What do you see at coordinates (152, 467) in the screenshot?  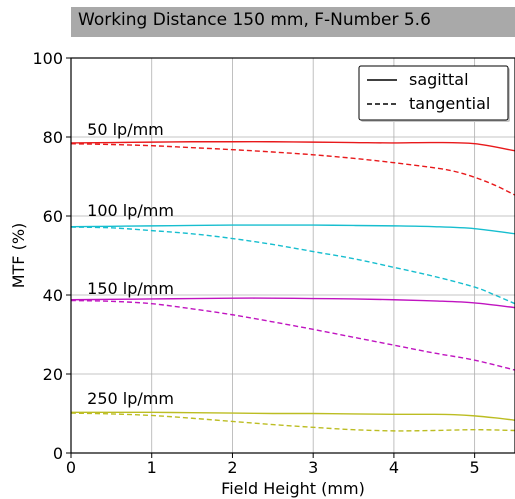 I see `x-tick-label: 1` at bounding box center [152, 467].